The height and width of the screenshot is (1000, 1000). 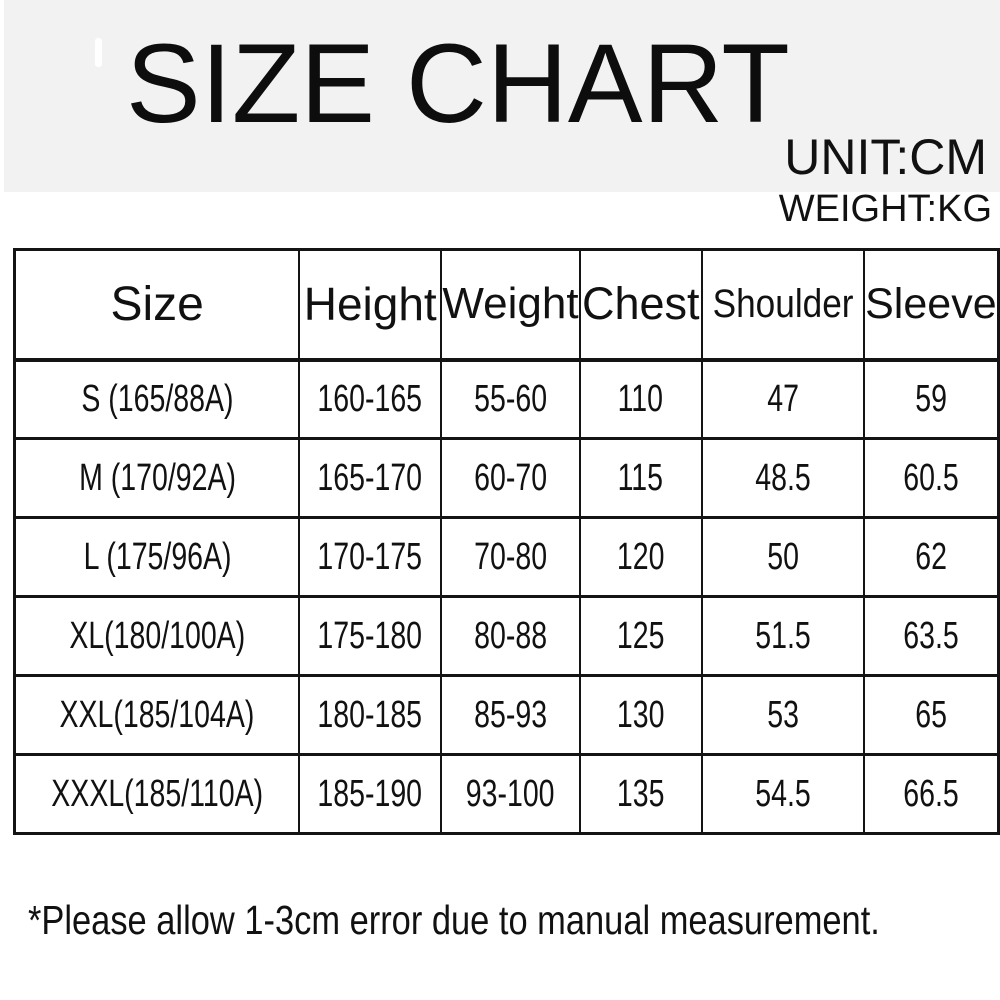 I want to click on sleeve-value: 63.5, so click(x=931, y=635).